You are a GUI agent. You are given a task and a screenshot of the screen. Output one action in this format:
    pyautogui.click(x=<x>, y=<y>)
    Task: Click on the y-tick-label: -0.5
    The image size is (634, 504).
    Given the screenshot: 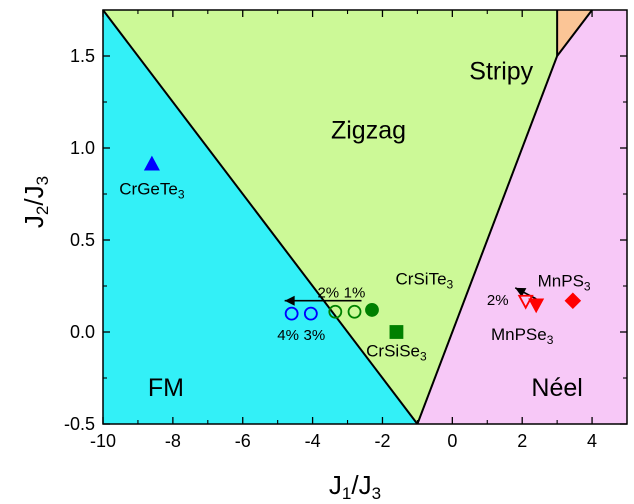 What is the action you would take?
    pyautogui.click(x=79, y=424)
    